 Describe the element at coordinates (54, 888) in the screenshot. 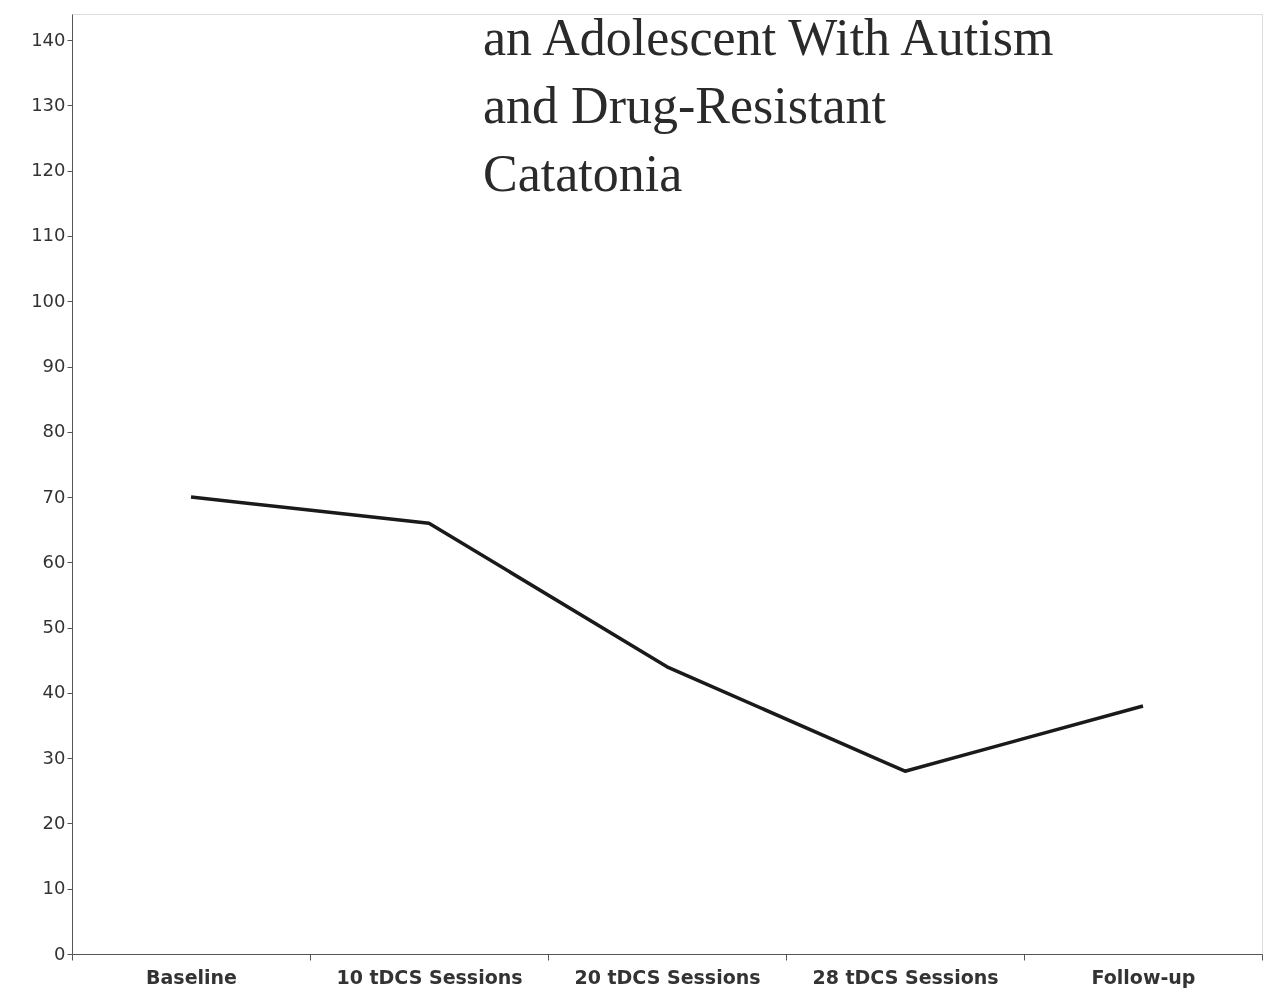

I see `y-tick-label: 10` at that location.